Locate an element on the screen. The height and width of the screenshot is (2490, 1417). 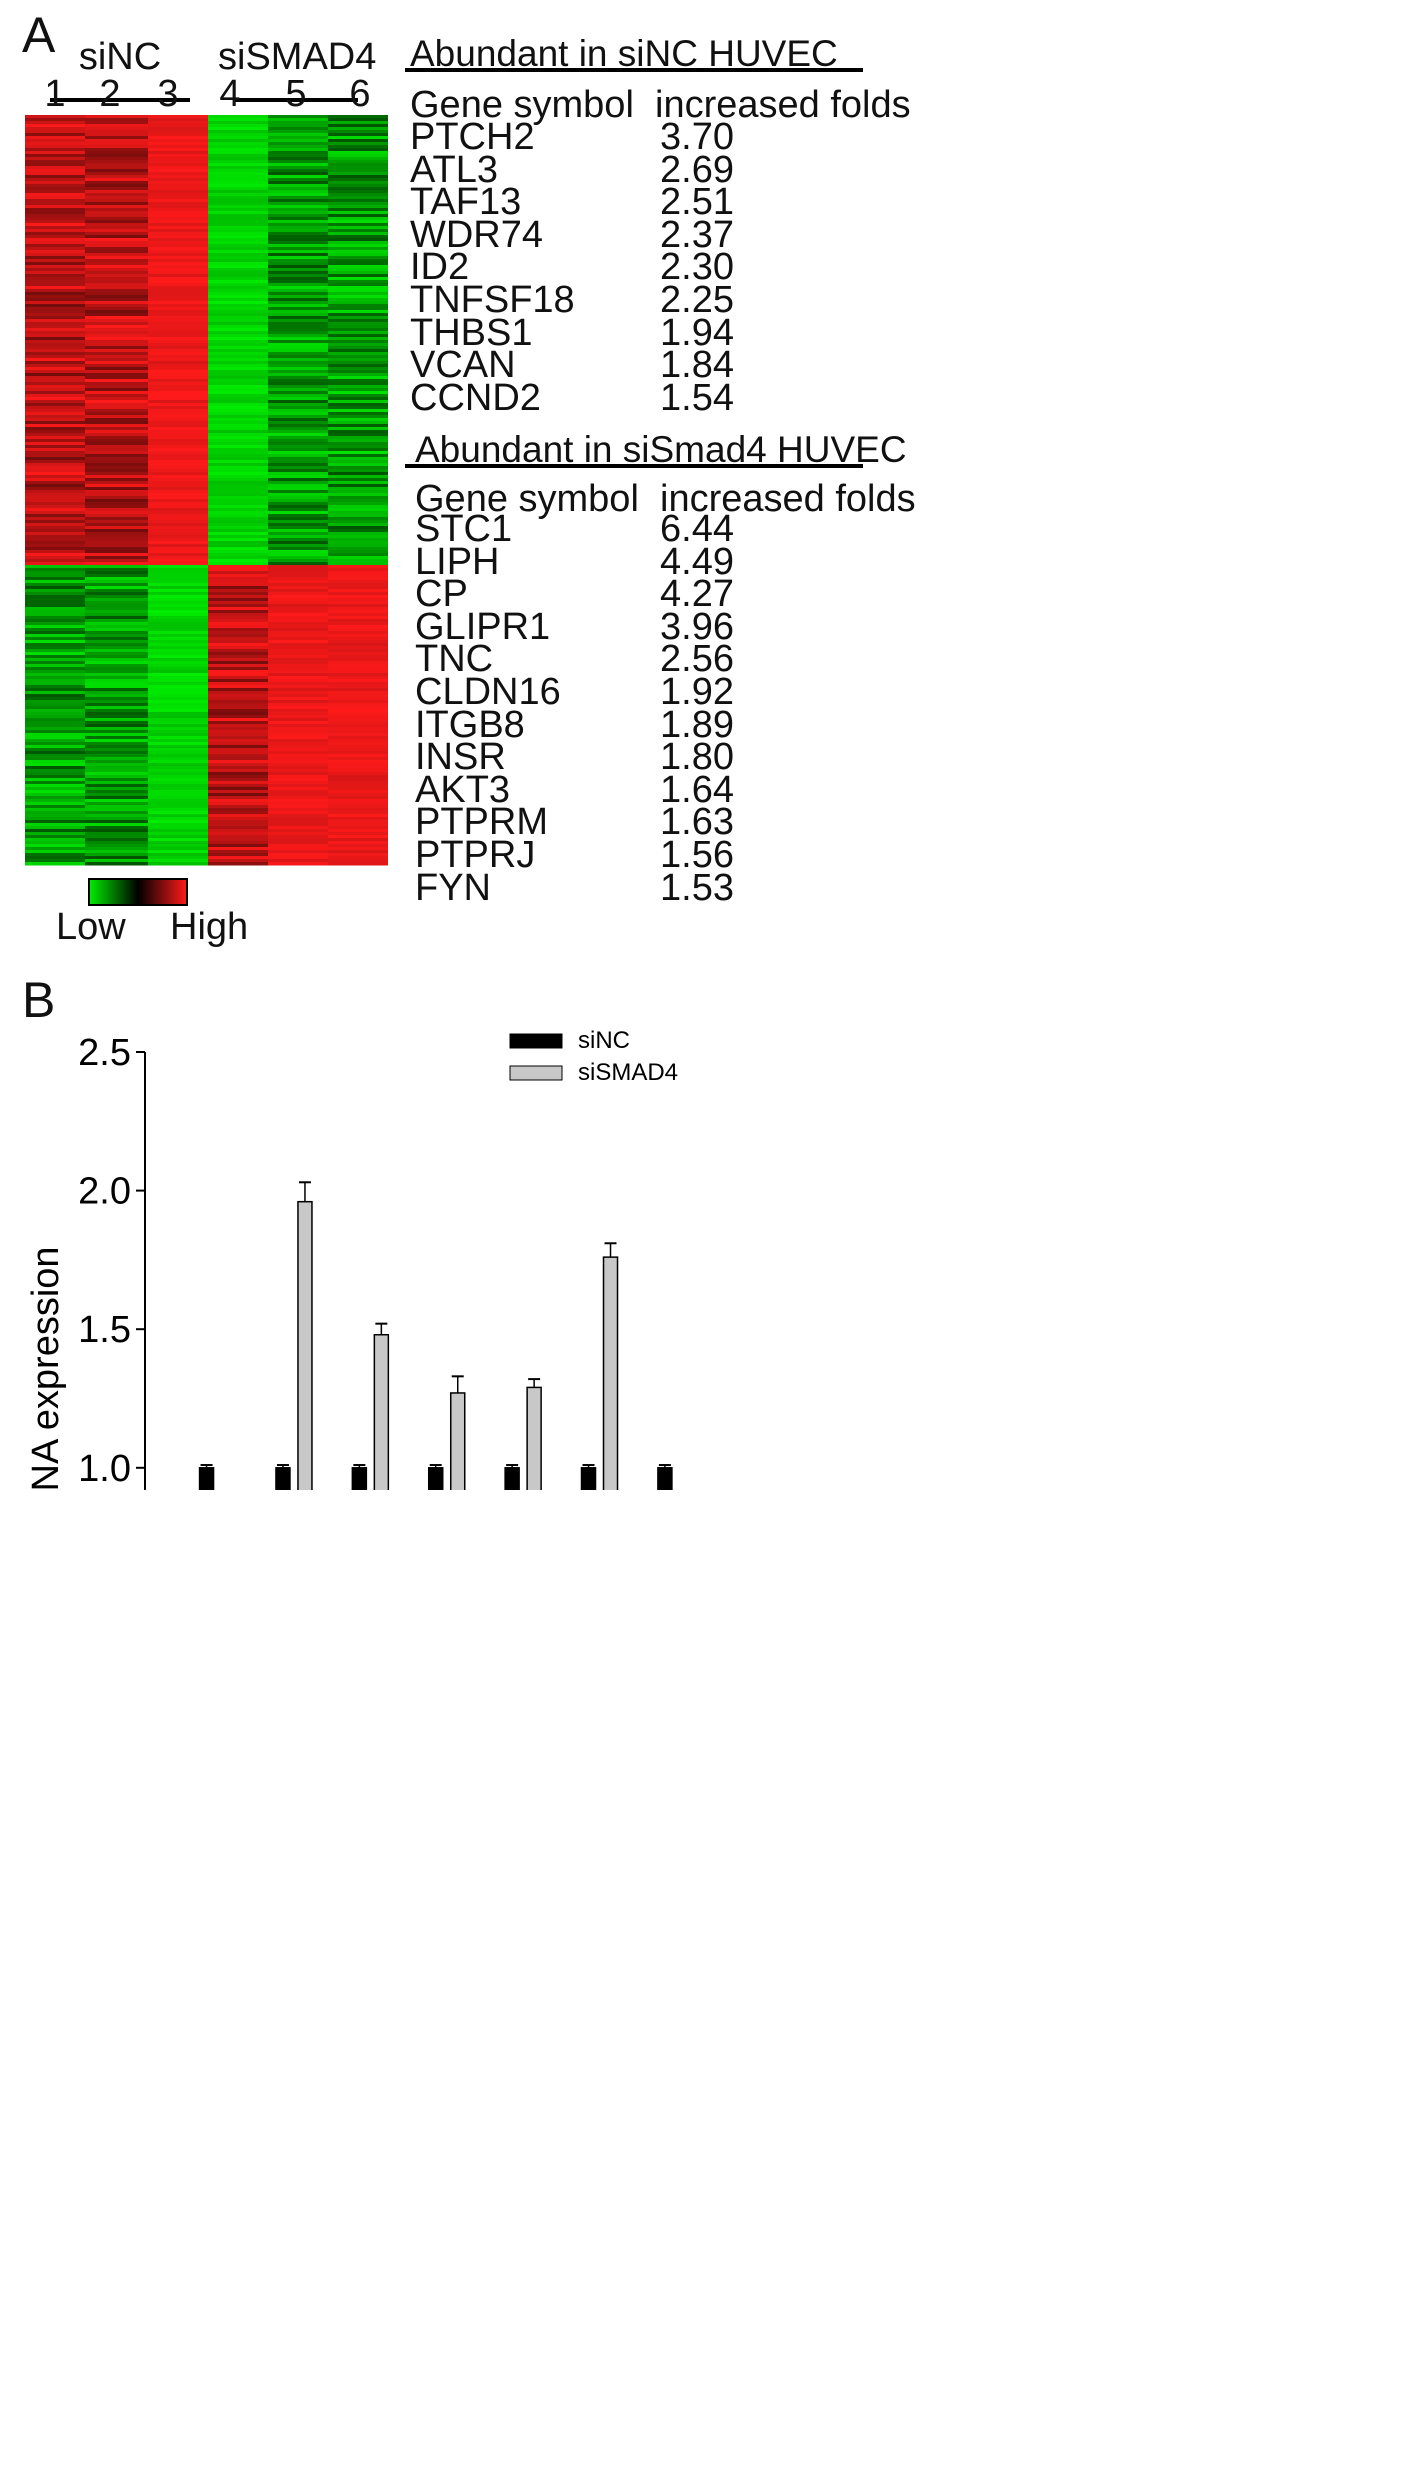
lane-label-3: 3 is located at coordinates (168, 94).